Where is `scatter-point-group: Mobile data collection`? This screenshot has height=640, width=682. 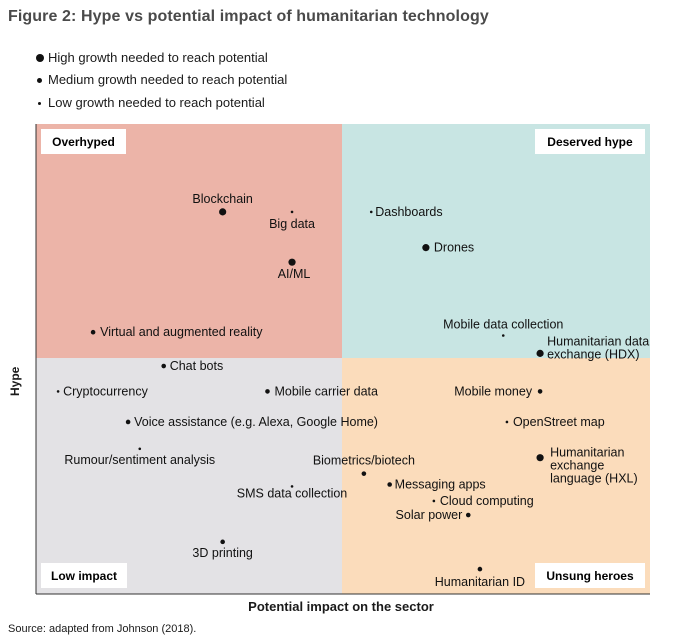
scatter-point-group: Mobile data collection is located at coordinates (503, 327).